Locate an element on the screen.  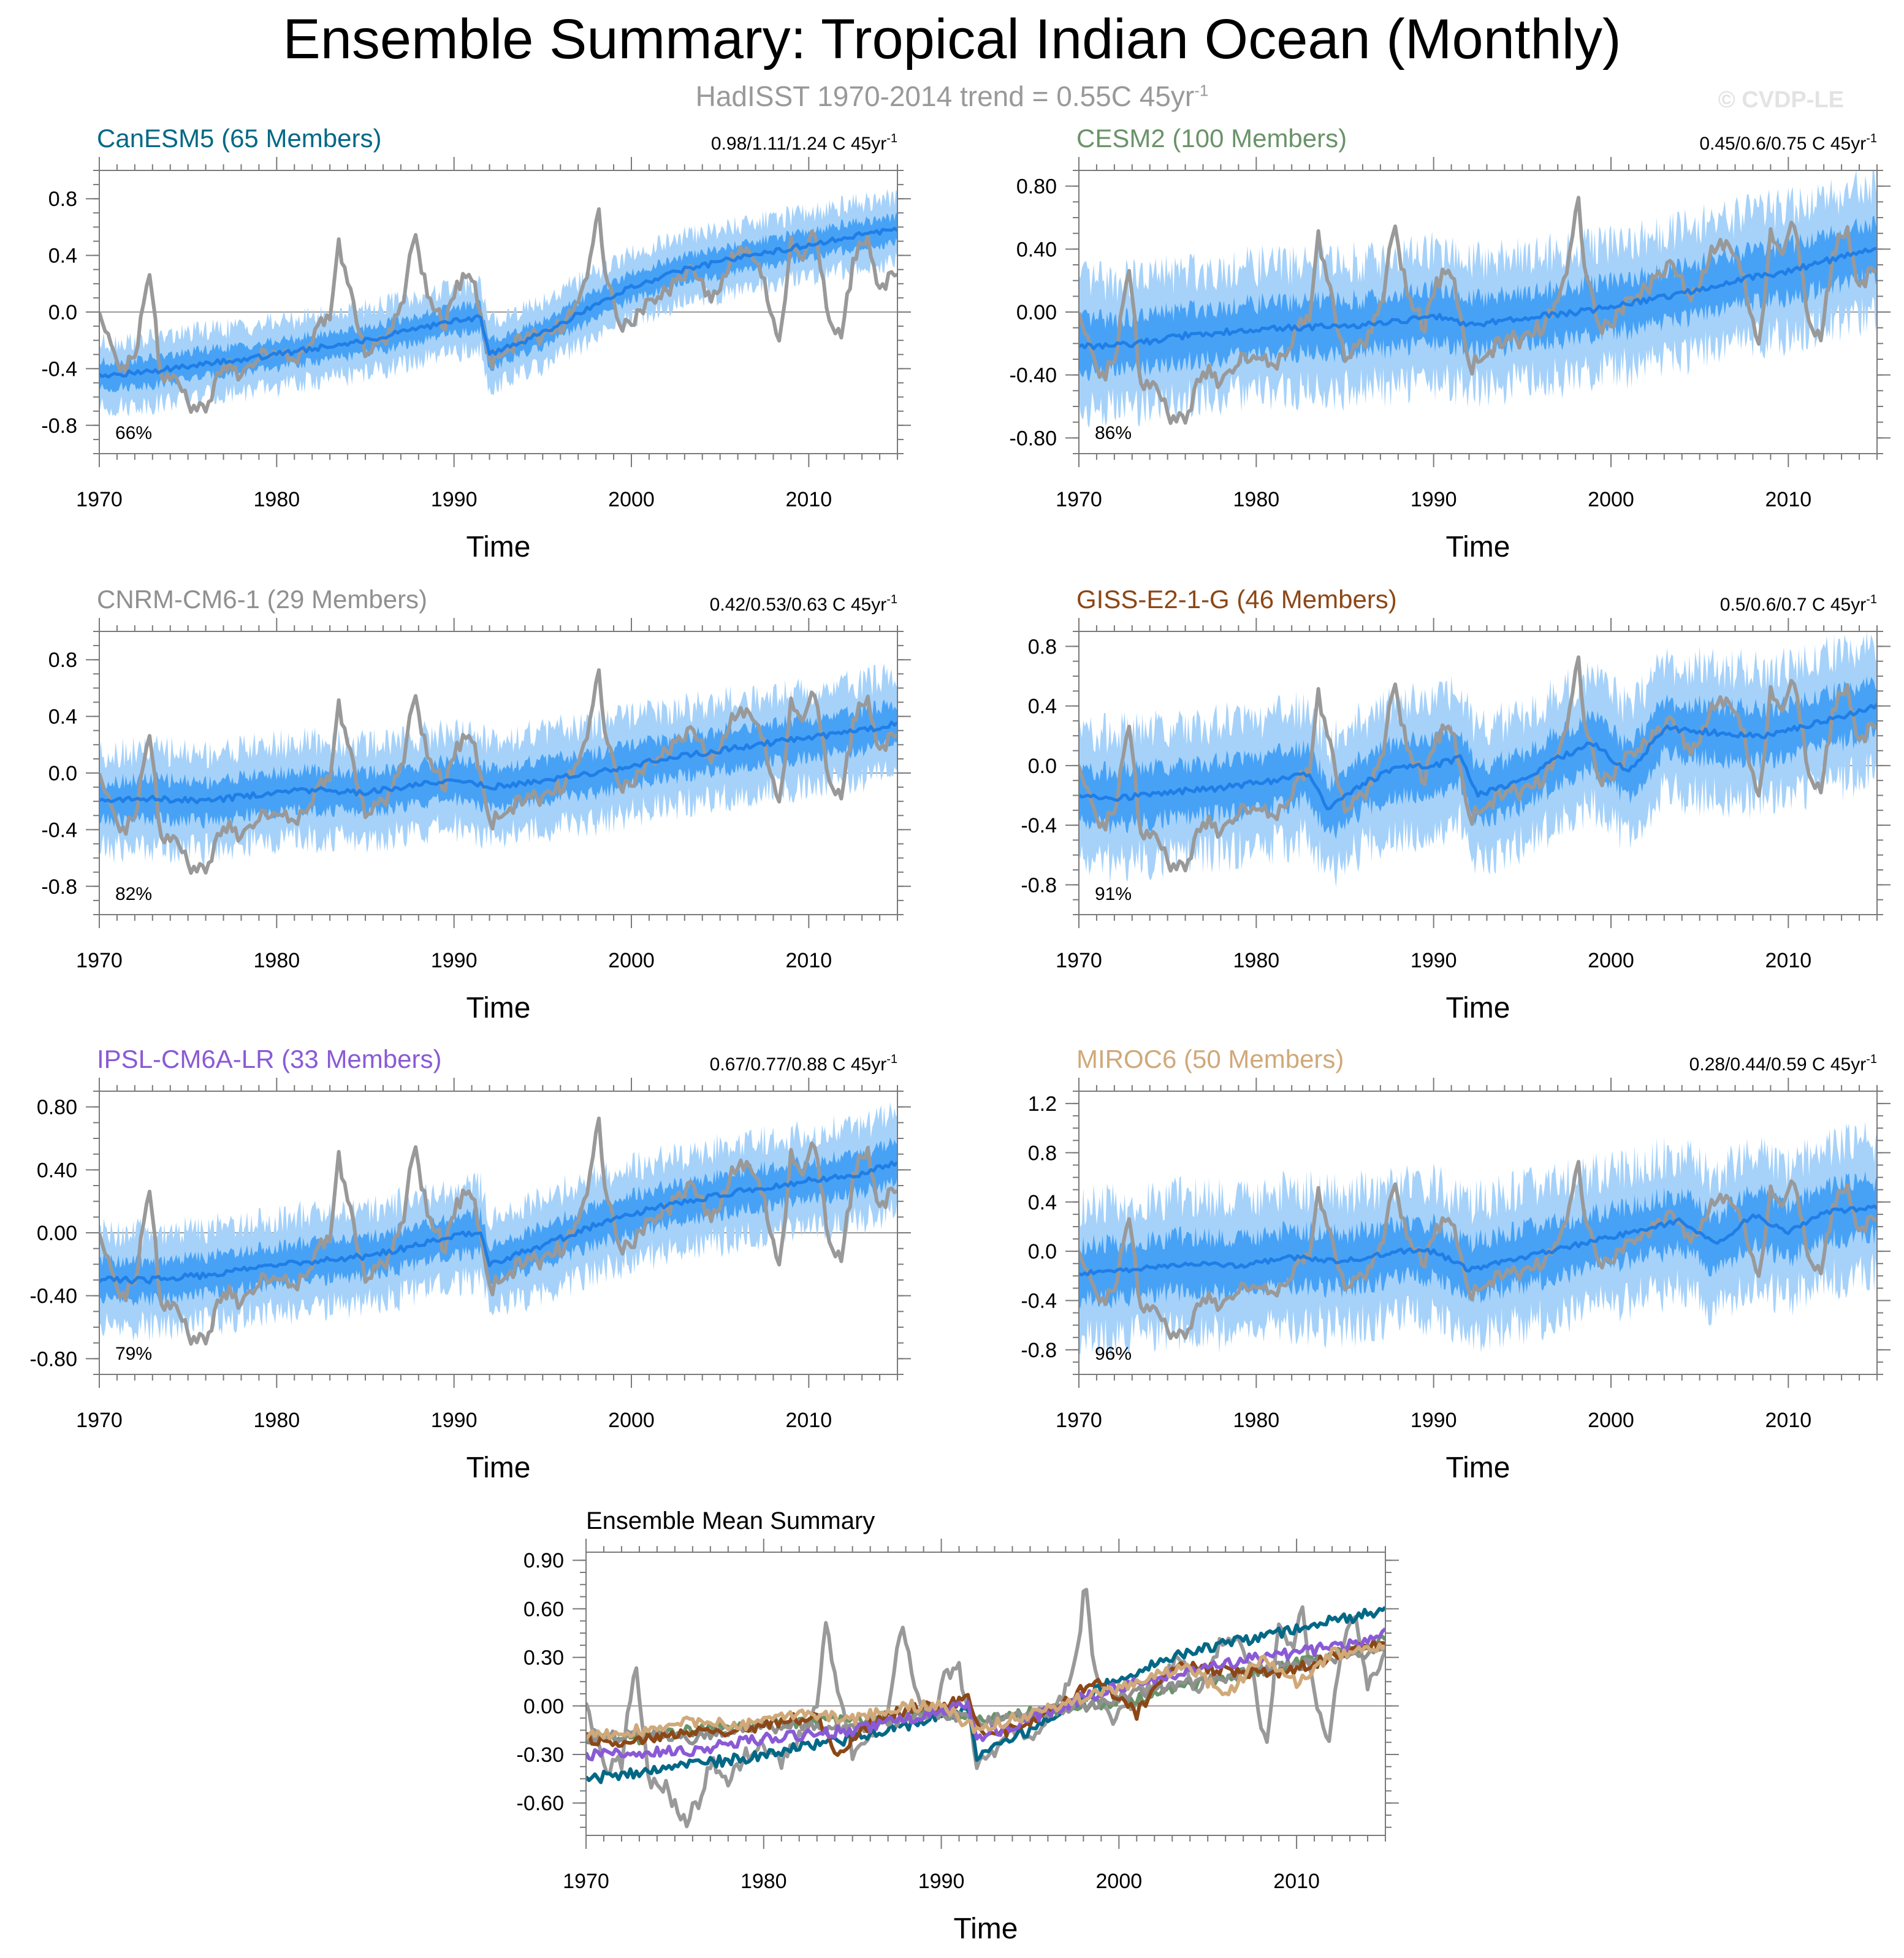
series-line-miroc6 is located at coordinates (985, 1692).